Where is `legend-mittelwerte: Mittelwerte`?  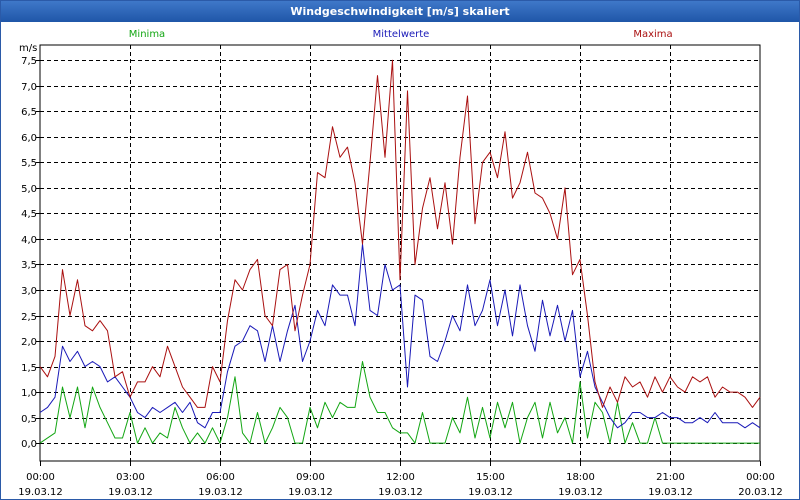
legend-mittelwerte: Mittelwerte is located at coordinates (401, 34).